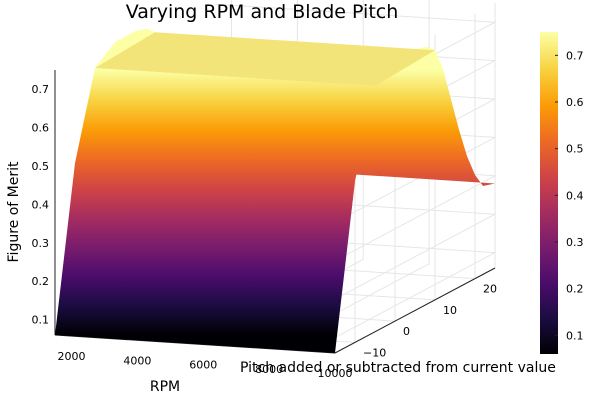  I want to click on z-tick-label: 0.4, so click(41, 204).